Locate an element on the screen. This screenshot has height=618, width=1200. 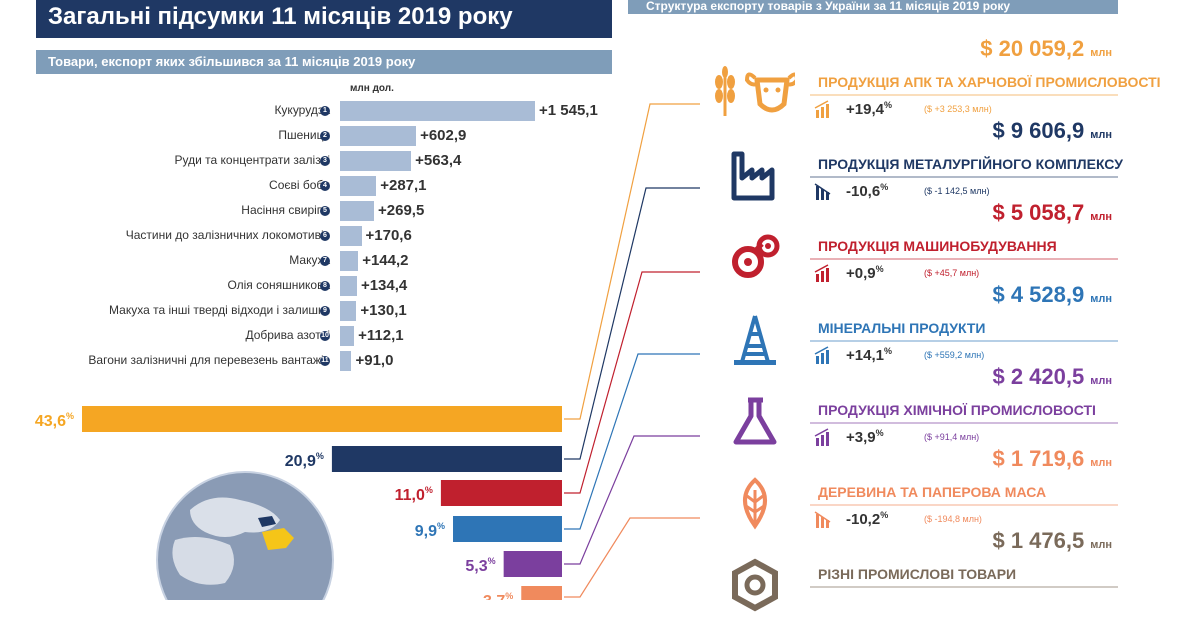
product-number-badge: 3 is located at coordinates (325, 161).